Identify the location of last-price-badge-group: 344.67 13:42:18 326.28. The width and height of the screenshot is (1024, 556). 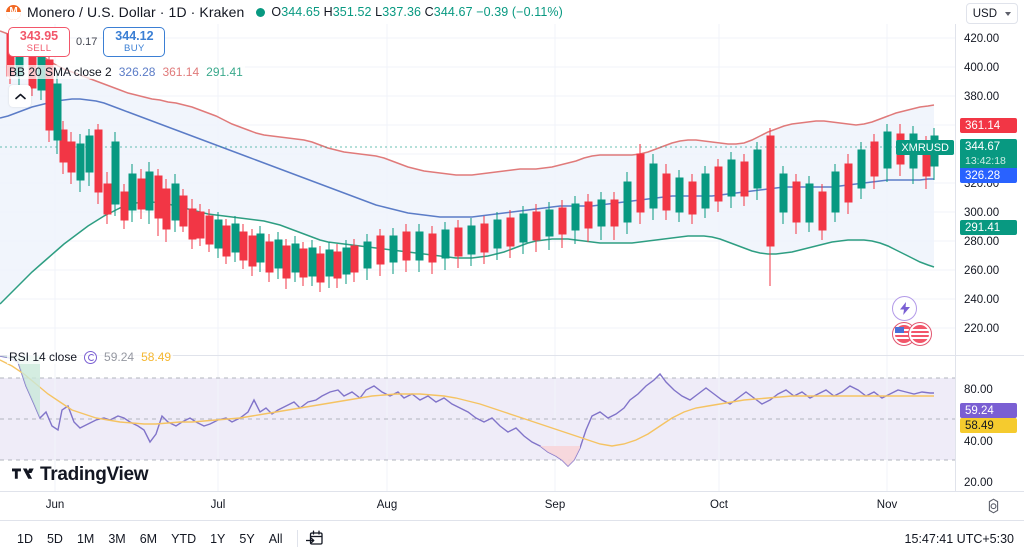
(988, 161).